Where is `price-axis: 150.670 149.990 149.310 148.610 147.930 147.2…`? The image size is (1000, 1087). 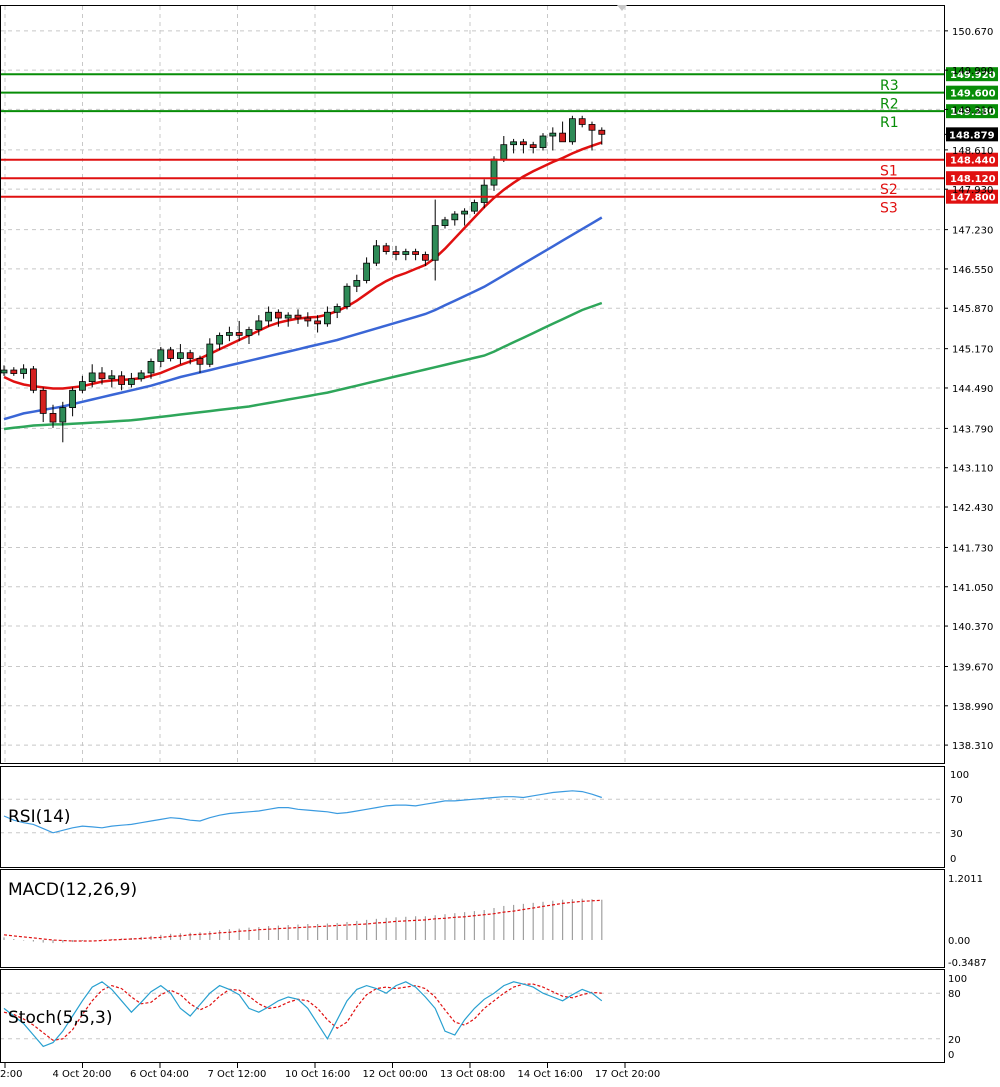
price-axis: 150.670 149.990 149.310 148.610 147.930 147.2… is located at coordinates (968, 389).